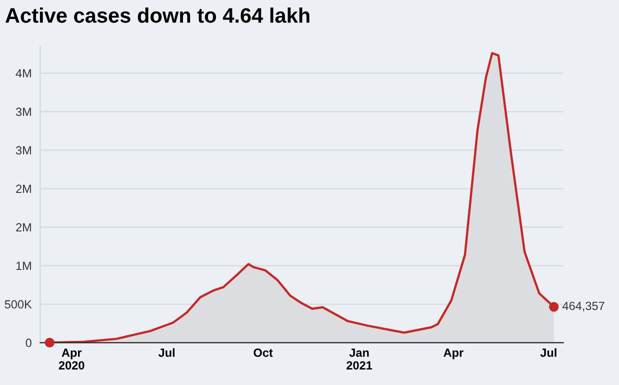  I want to click on x-tick-label: Apr, so click(454, 354).